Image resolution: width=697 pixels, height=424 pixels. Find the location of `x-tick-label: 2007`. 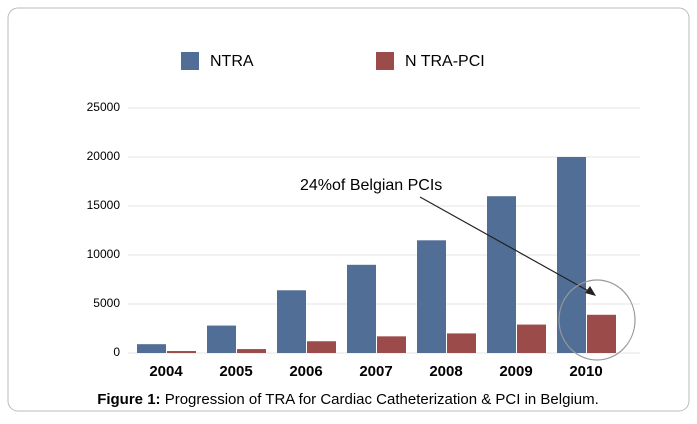

x-tick-label: 2007 is located at coordinates (375, 371).